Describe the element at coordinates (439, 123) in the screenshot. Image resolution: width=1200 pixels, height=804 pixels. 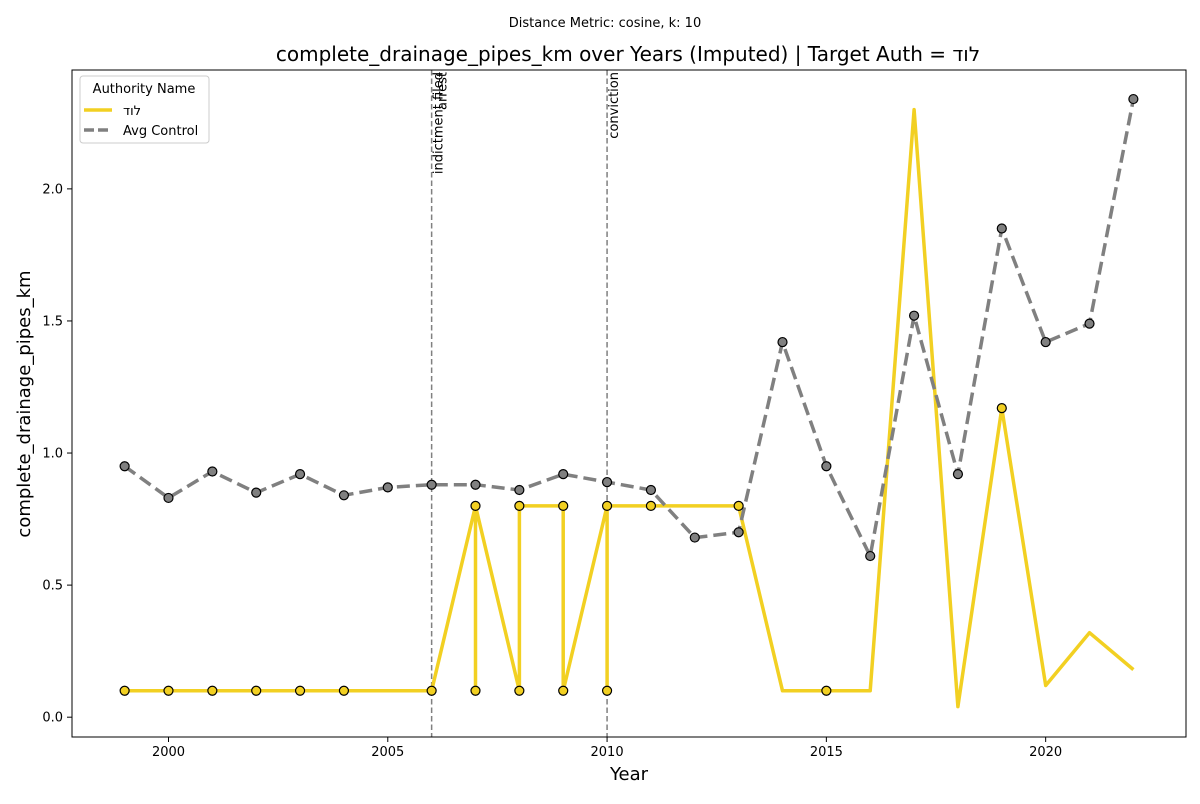
I see `event-label: indictment filed` at that location.